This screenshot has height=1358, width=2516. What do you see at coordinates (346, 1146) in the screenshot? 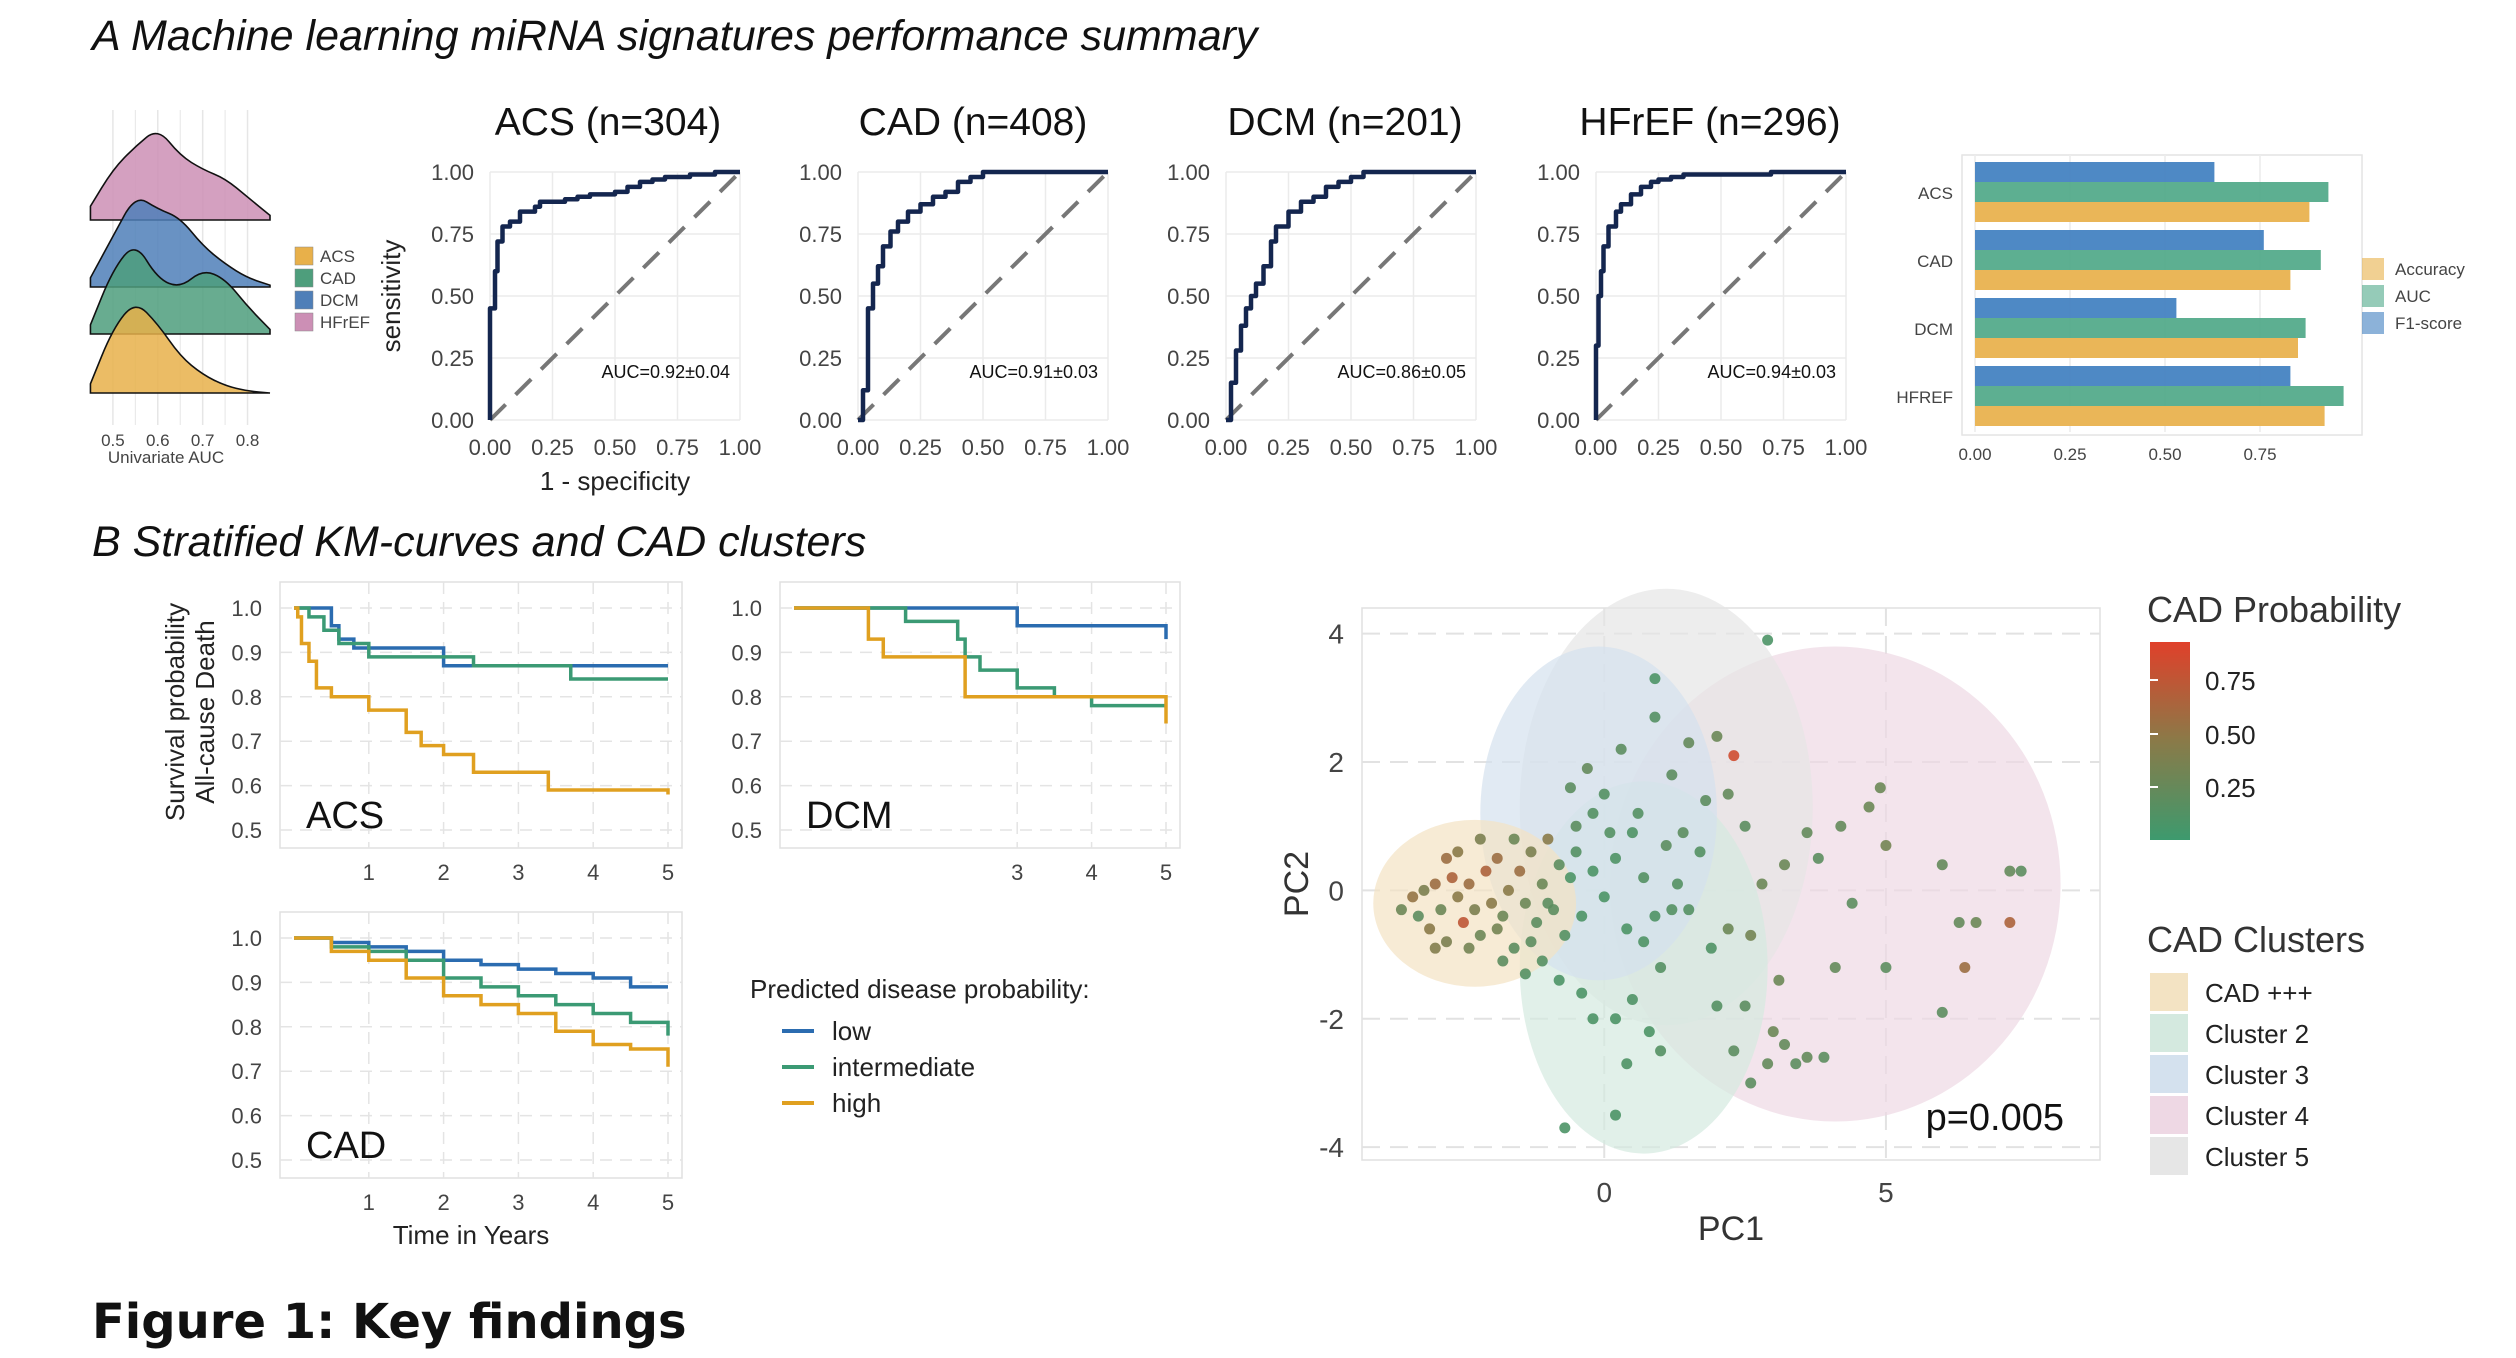
I see `km-panel-label: CAD` at bounding box center [346, 1146].